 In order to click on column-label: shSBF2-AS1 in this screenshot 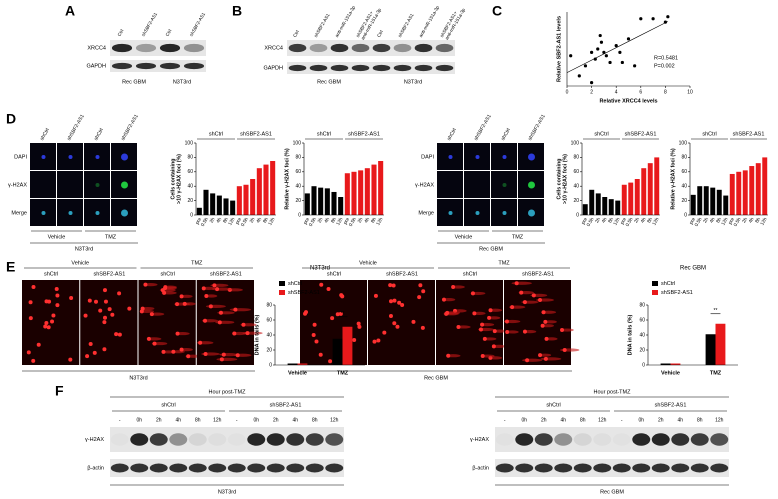, I will do `click(76, 127)`.